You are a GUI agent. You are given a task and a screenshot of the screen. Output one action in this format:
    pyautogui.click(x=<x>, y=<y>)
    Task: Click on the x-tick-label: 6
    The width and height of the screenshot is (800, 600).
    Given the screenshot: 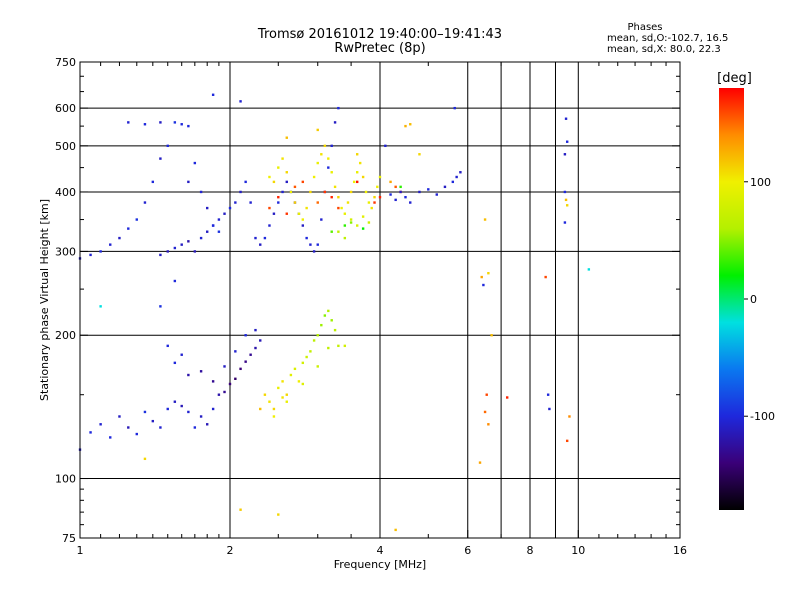 What is the action you would take?
    pyautogui.click(x=467, y=550)
    